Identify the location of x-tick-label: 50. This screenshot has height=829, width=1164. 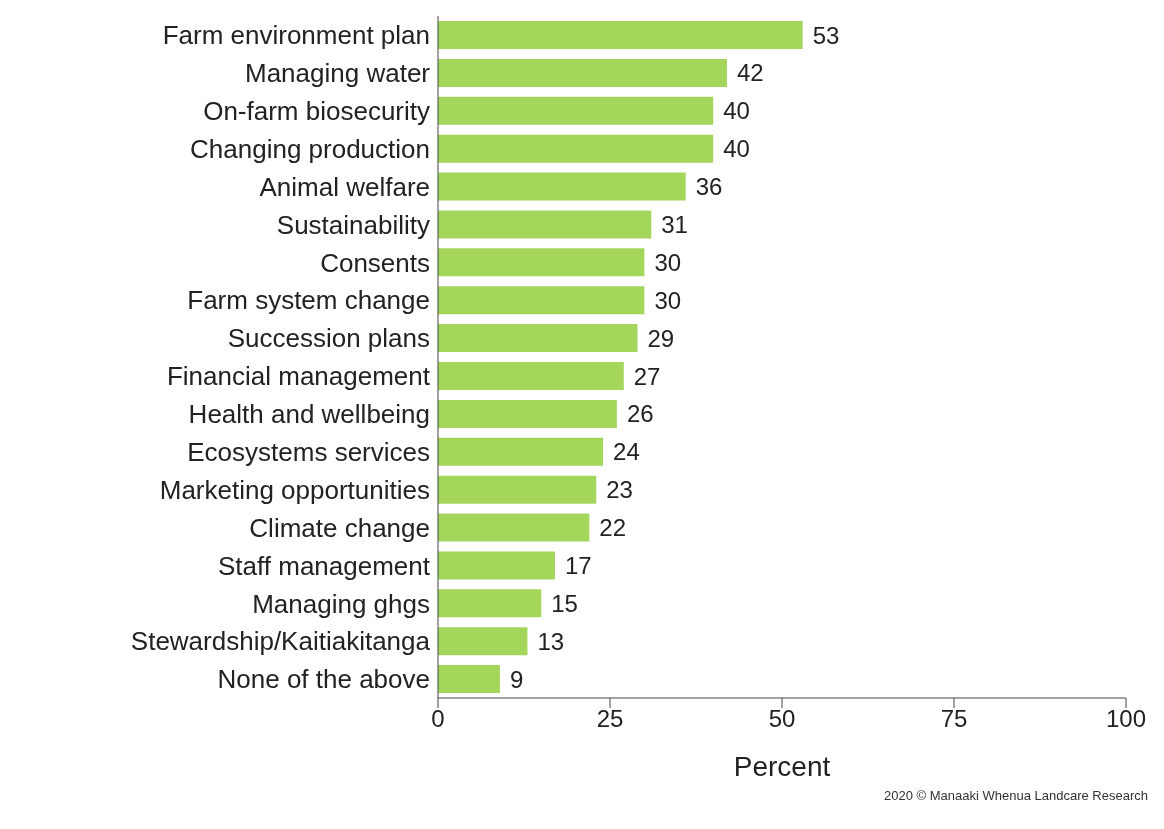
(782, 719).